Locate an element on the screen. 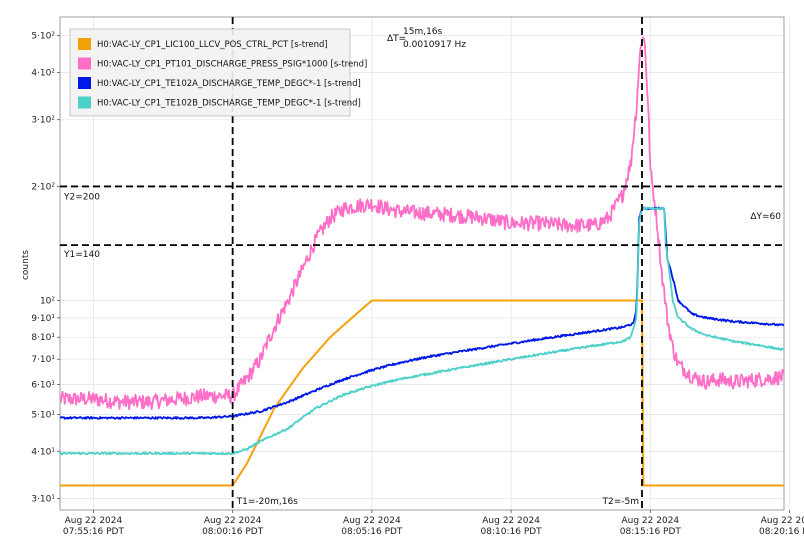  y2-label: Y2=200 is located at coordinates (81, 197).